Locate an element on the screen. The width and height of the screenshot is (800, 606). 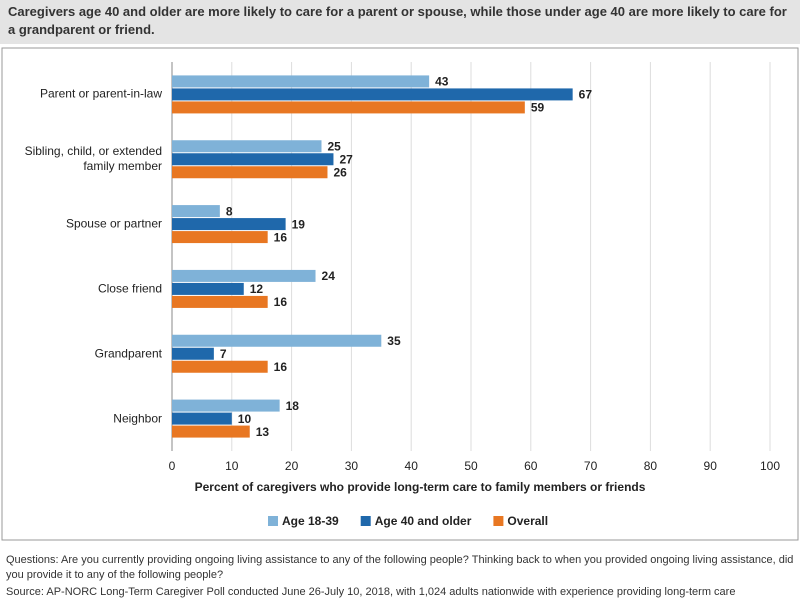
x-tick-label: 60 is located at coordinates (531, 466).